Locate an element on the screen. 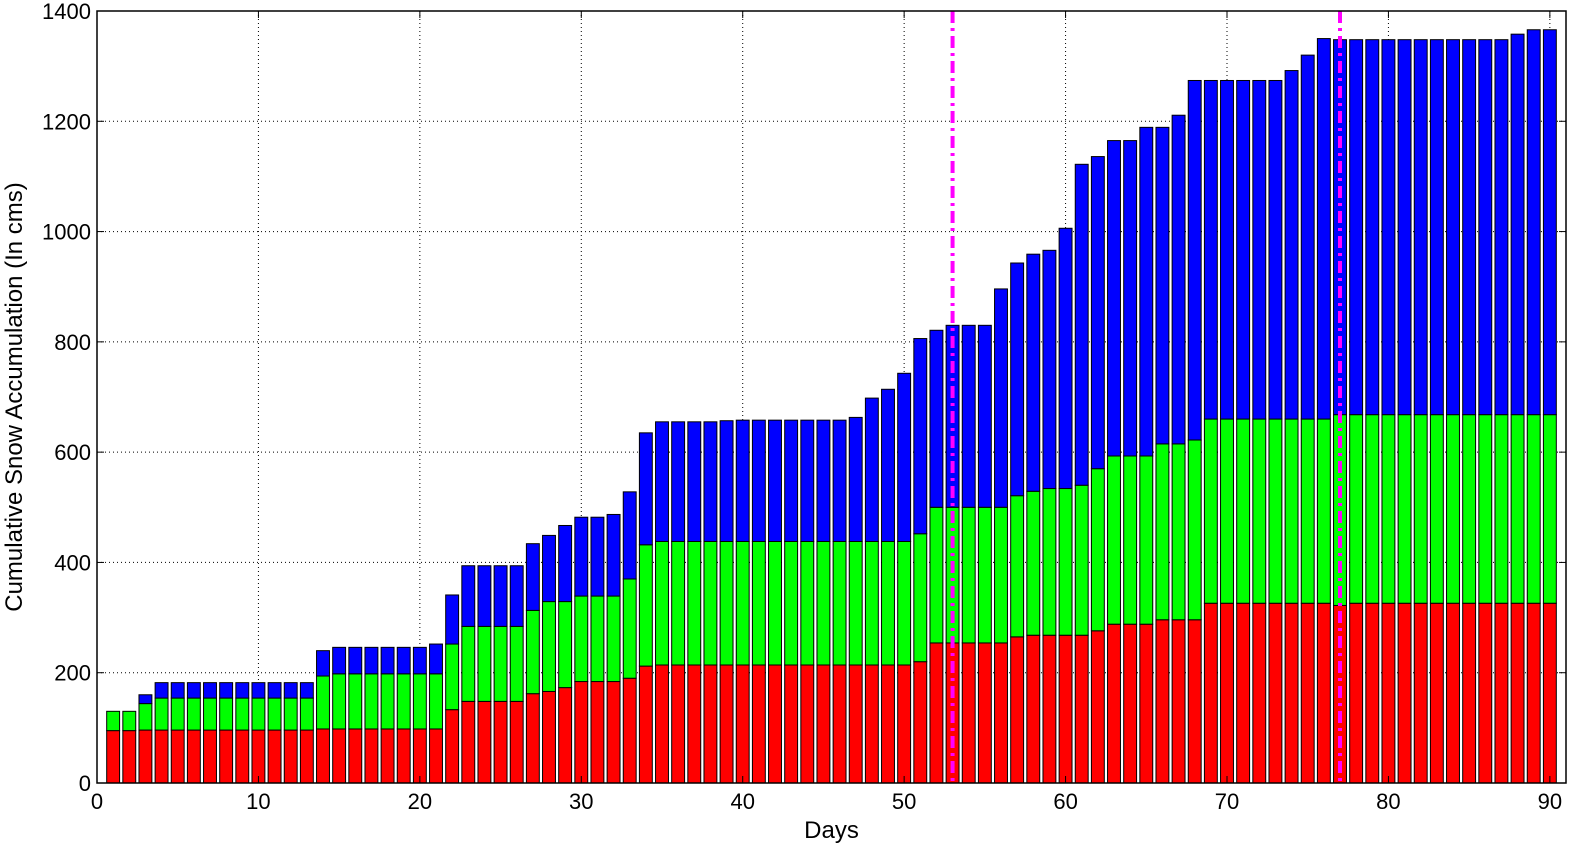 This screenshot has height=854, width=1587. x-tick-label: 40 is located at coordinates (742, 801).